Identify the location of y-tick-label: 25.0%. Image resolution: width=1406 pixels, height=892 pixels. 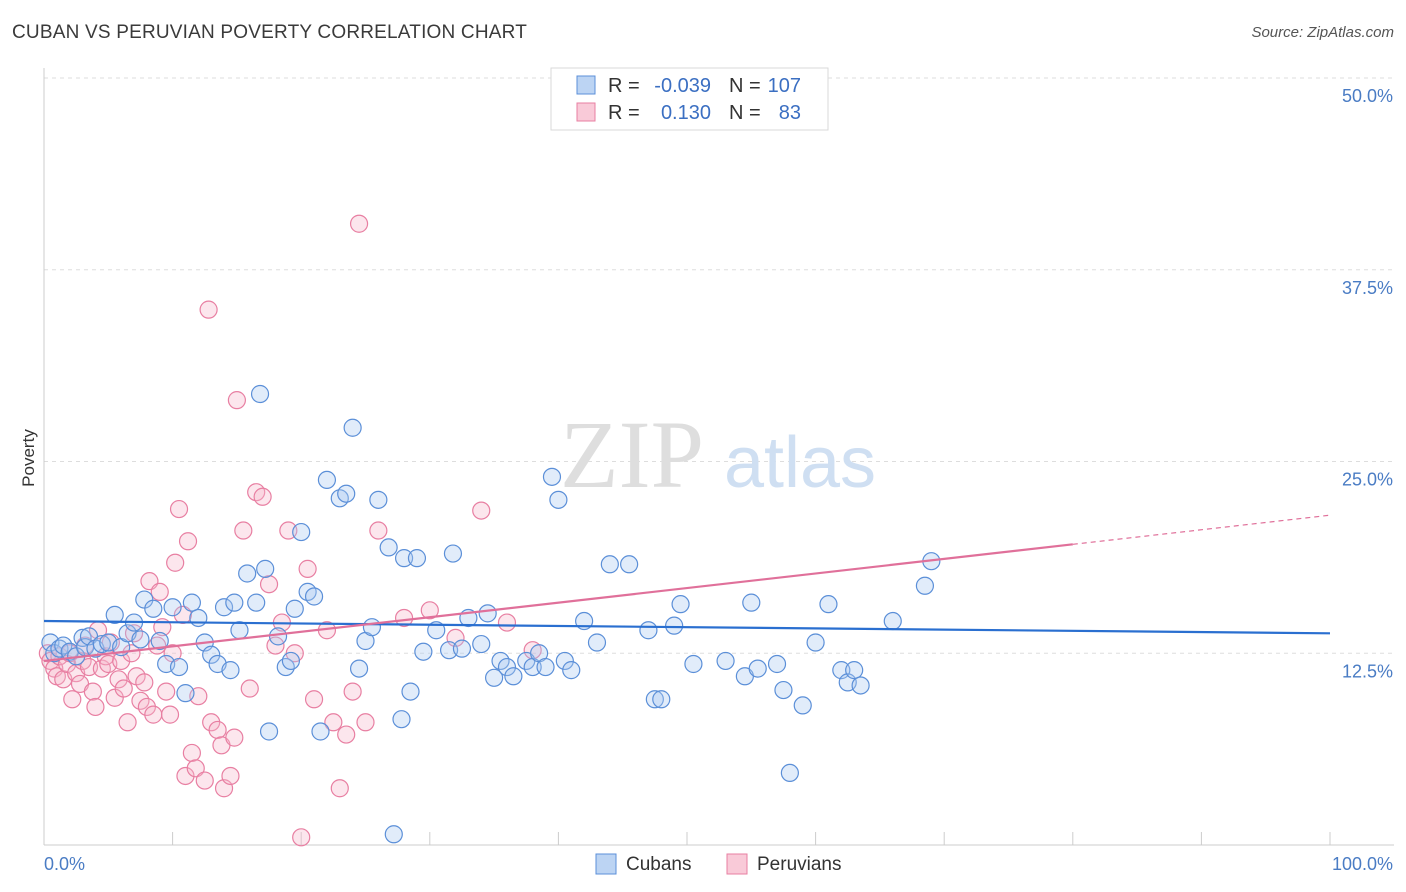
(1367, 480).